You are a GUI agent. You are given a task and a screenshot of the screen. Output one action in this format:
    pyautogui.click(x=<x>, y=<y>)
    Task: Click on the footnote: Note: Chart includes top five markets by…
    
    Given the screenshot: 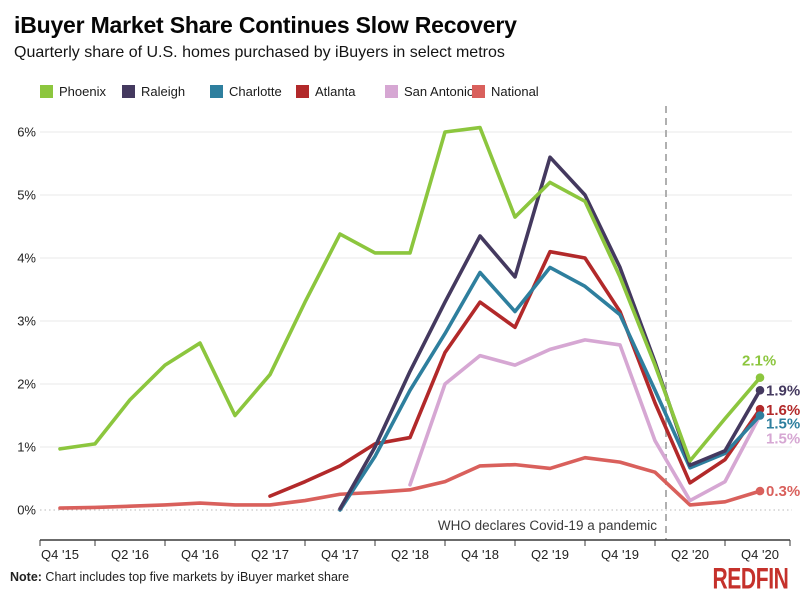 What is the action you would take?
    pyautogui.click(x=179, y=577)
    